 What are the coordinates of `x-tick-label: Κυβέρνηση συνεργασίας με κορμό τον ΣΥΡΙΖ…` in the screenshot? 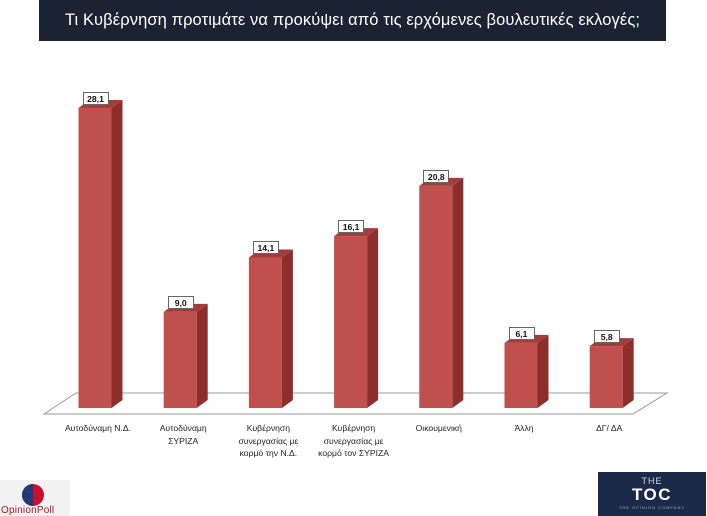 It's located at (354, 440).